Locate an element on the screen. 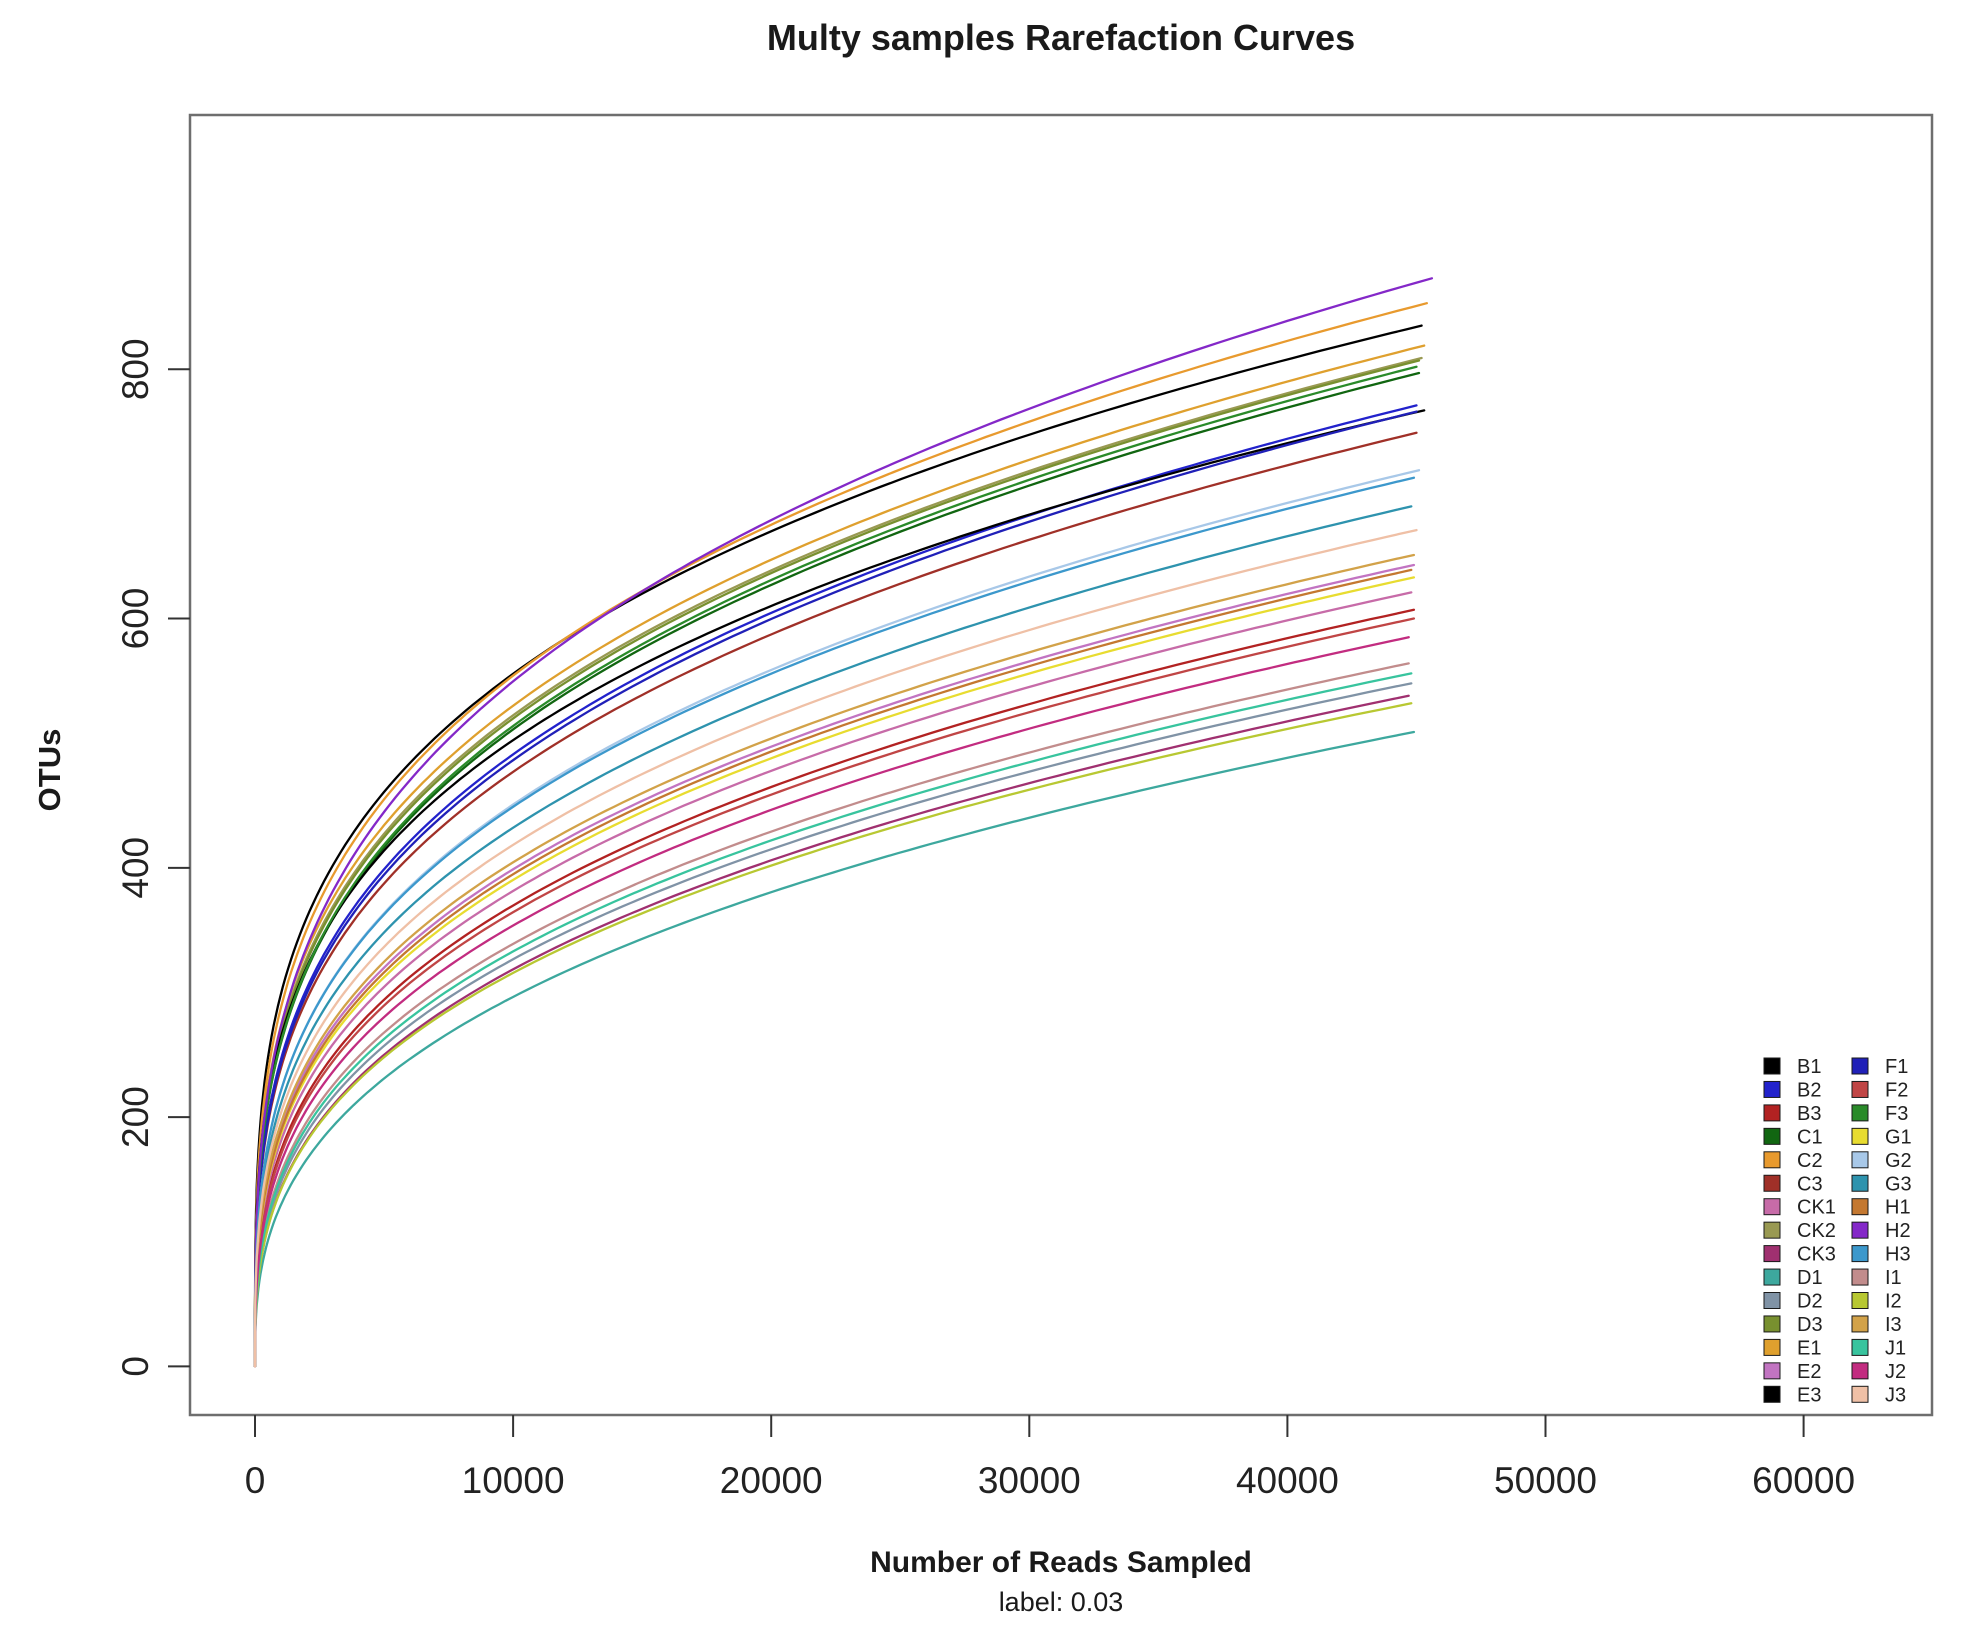  legend-swatch-G1 is located at coordinates (1860, 1136).